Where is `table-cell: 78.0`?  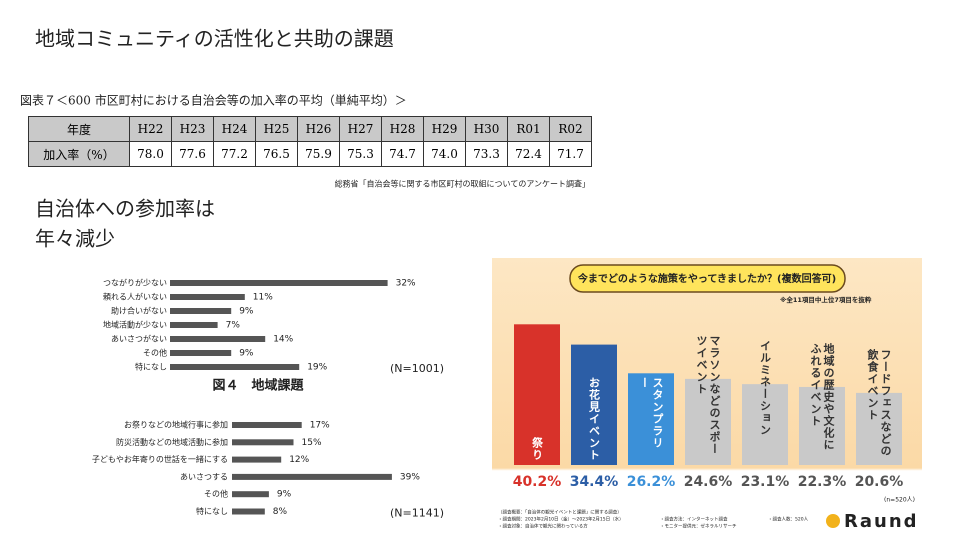 table-cell: 78.0 is located at coordinates (150, 154).